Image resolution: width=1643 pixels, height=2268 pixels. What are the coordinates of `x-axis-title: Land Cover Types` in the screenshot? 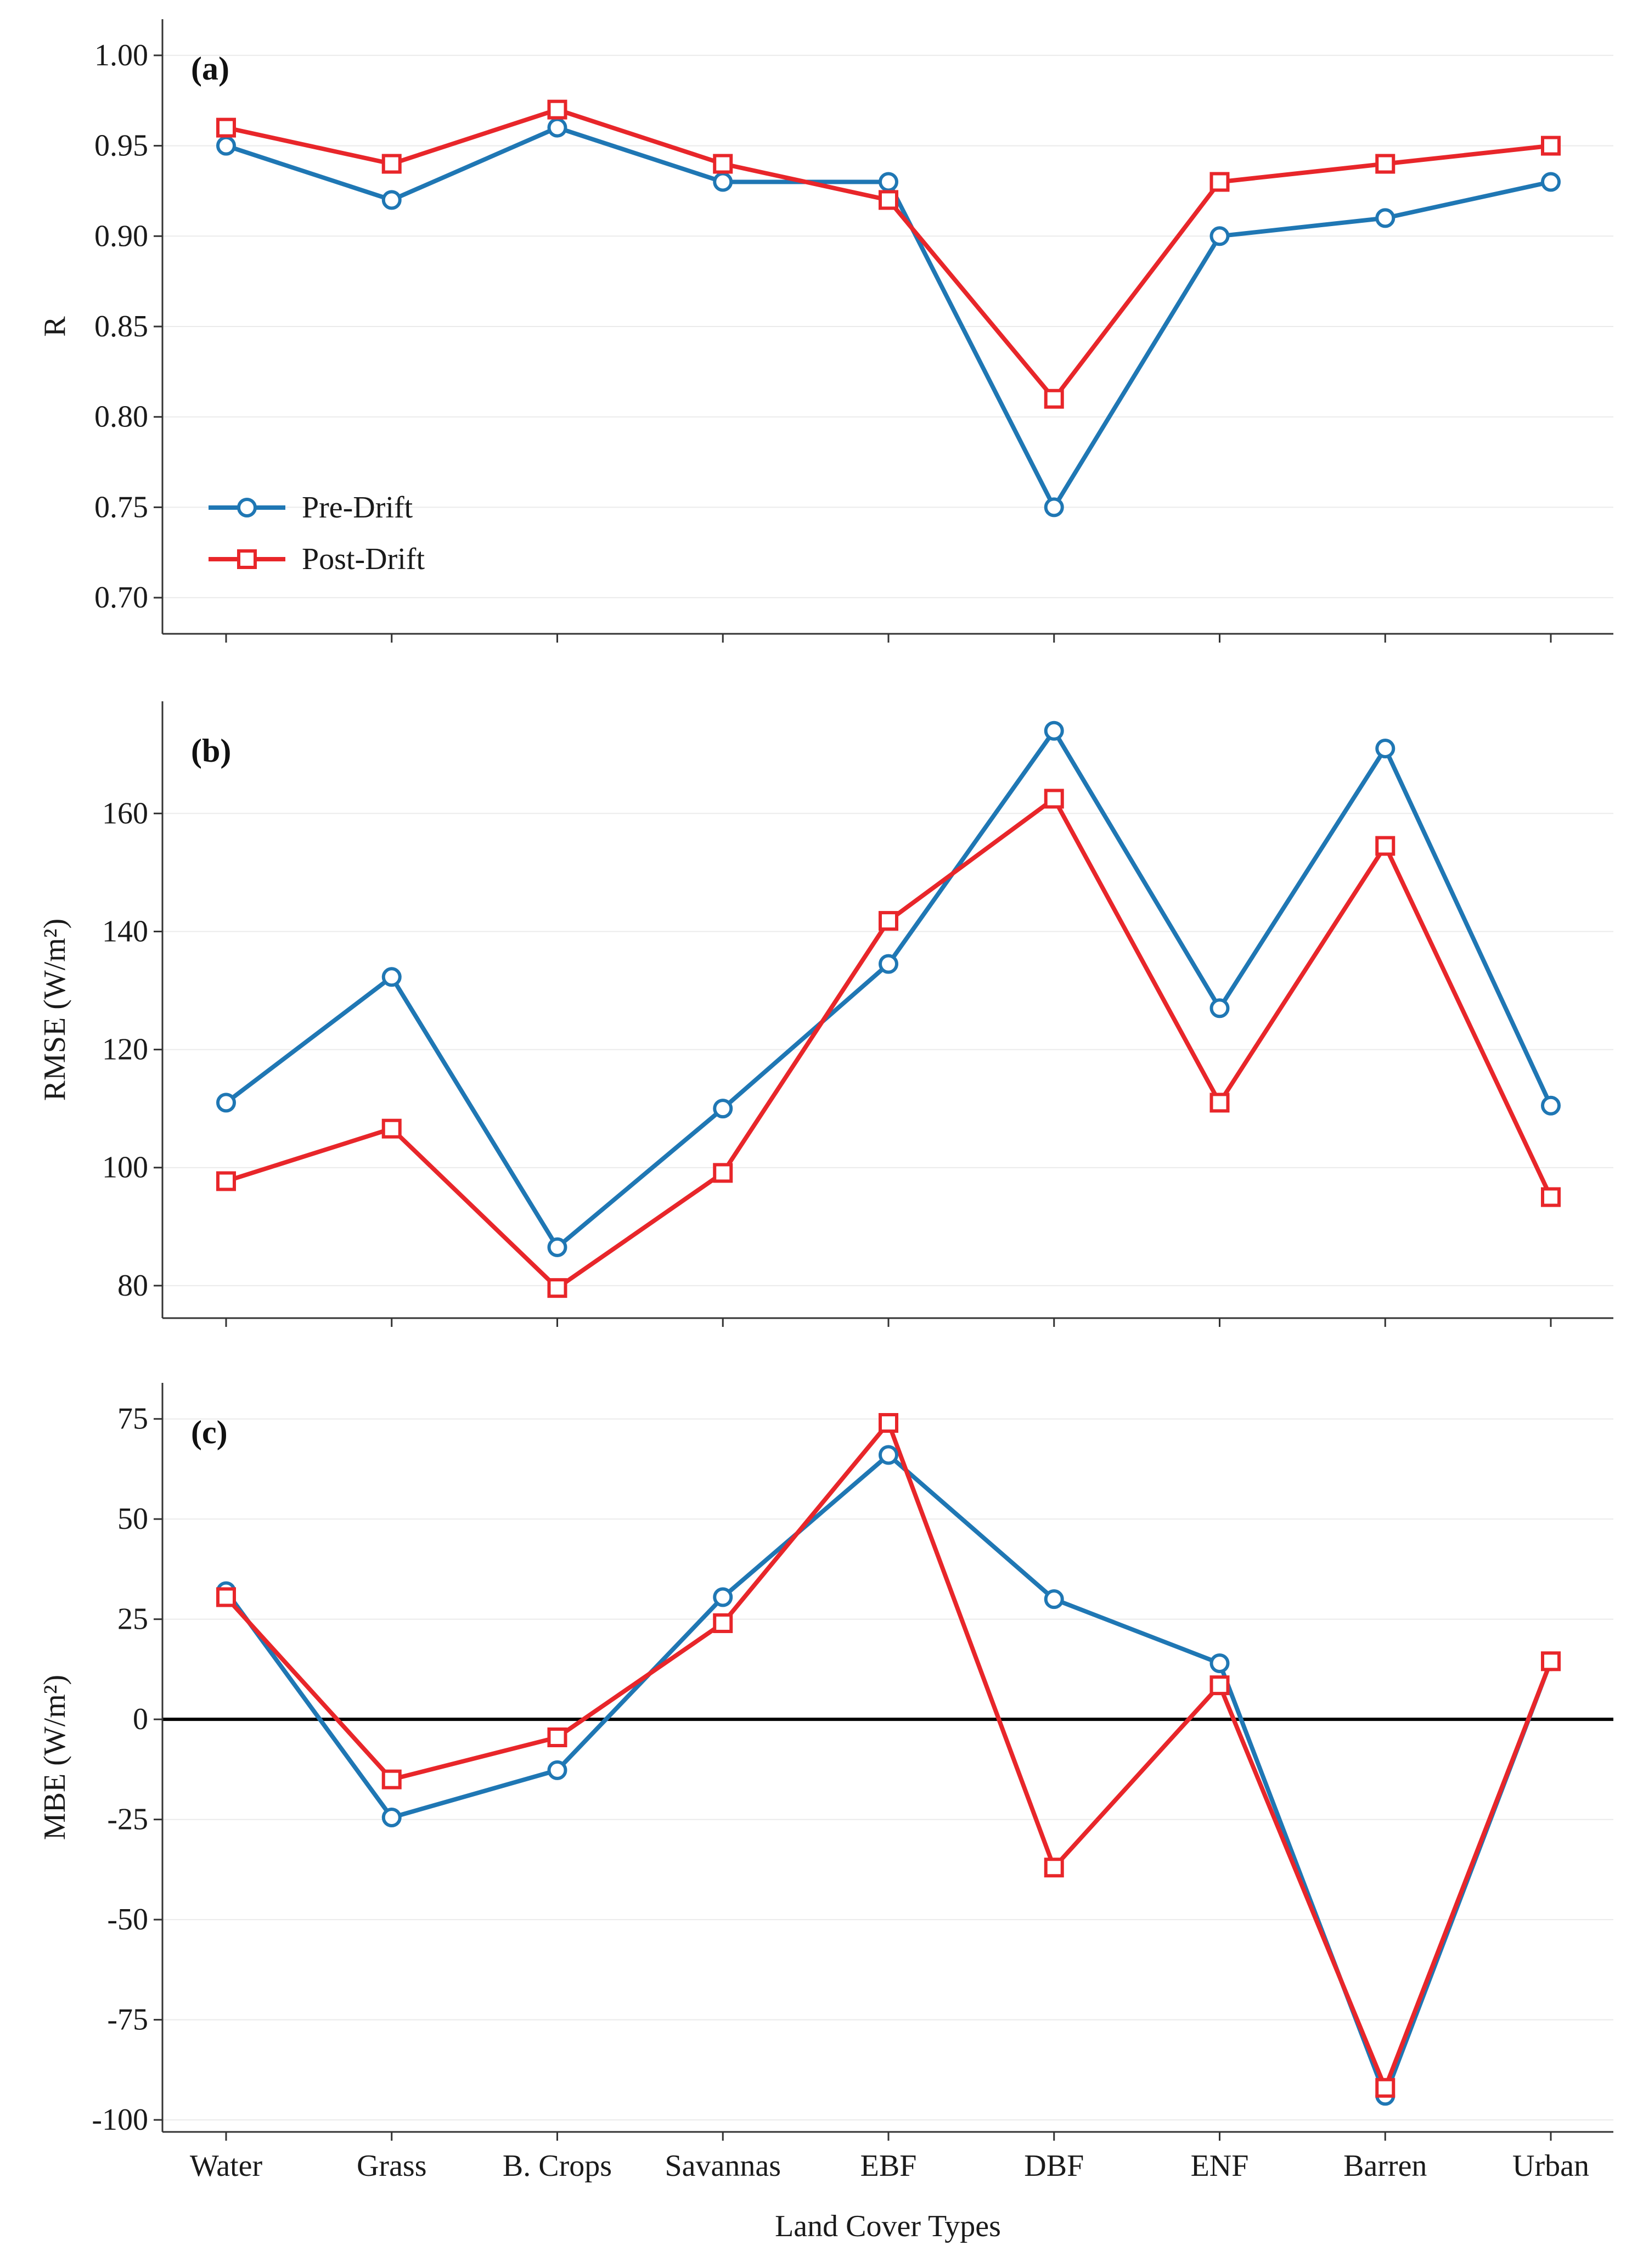 It's located at (888, 2226).